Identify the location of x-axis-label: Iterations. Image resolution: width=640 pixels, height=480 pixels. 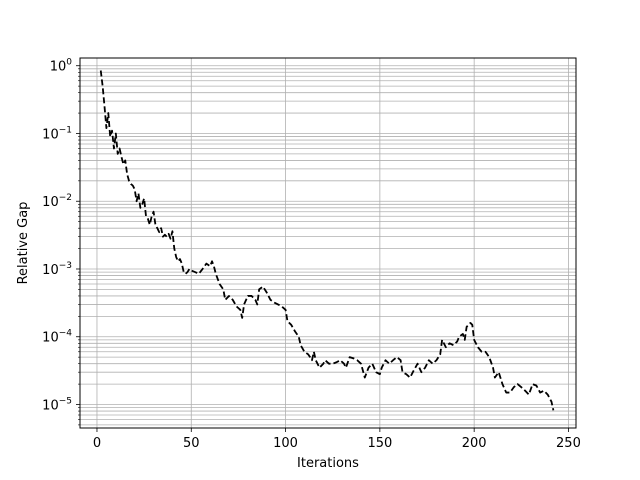
(328, 463).